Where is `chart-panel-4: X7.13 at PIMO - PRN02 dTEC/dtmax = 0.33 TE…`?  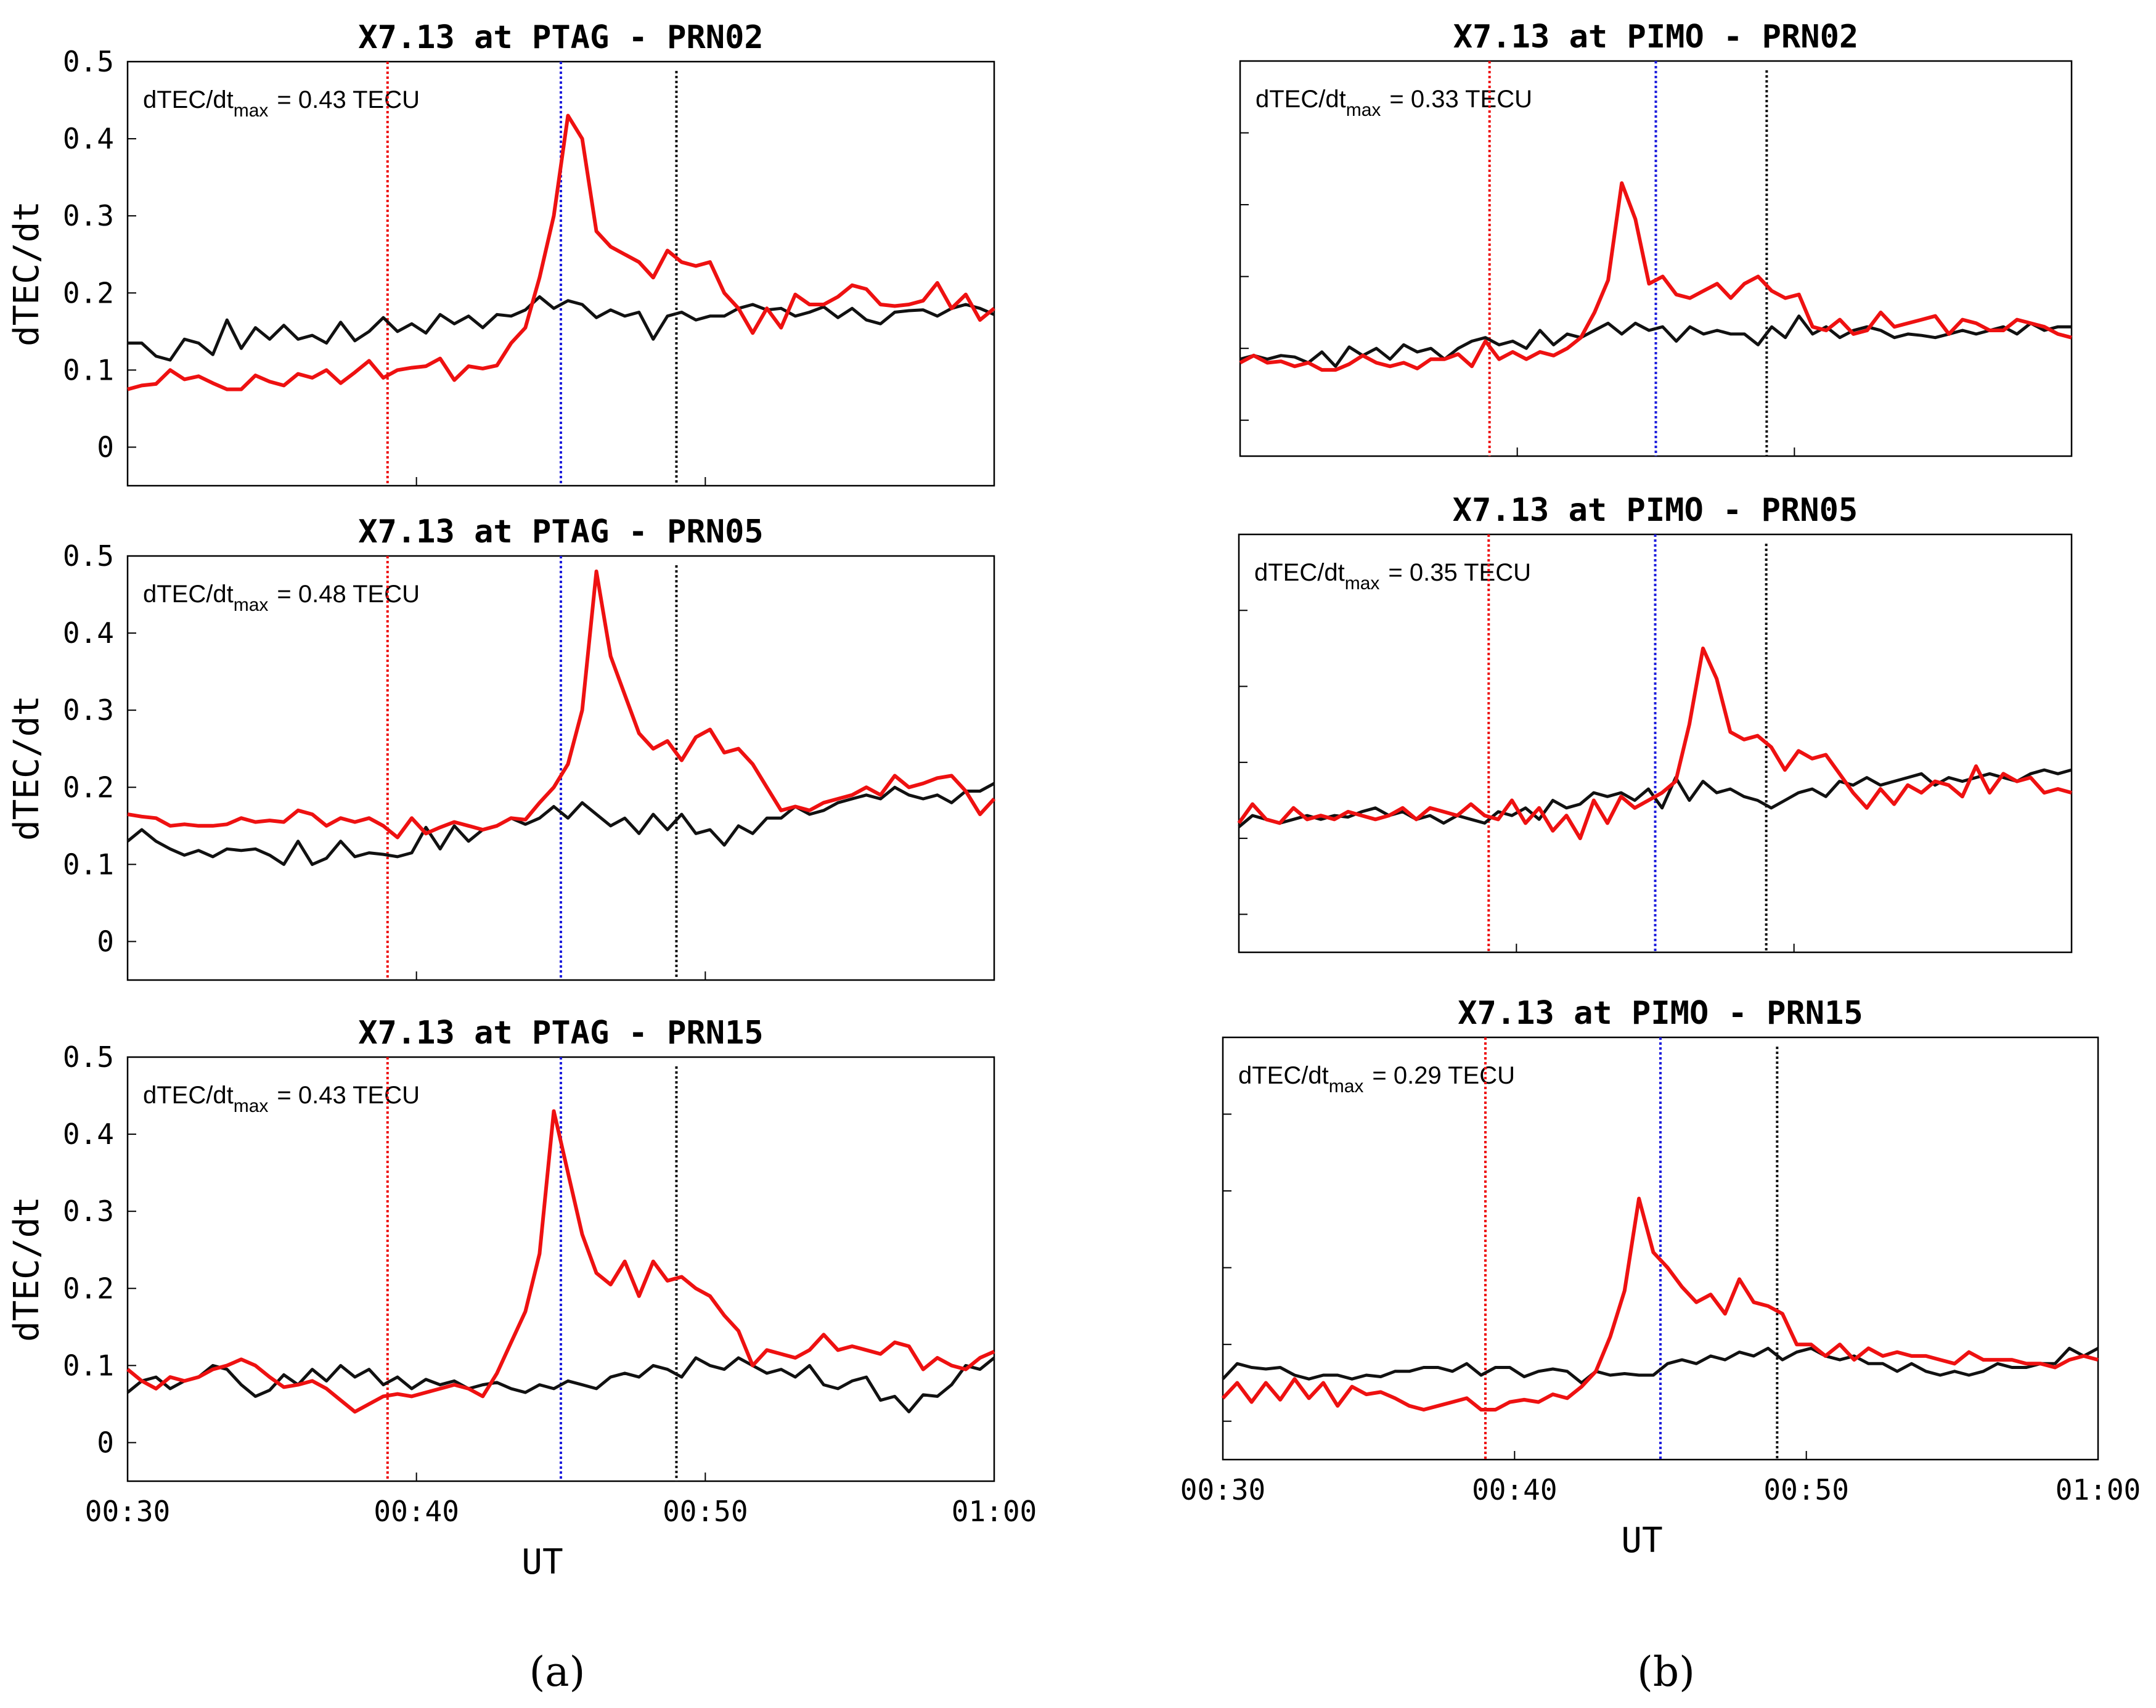 chart-panel-4: X7.13 at PIMO - PRN02 dTEC/dtmax = 0.33 TE… is located at coordinates (1656, 237).